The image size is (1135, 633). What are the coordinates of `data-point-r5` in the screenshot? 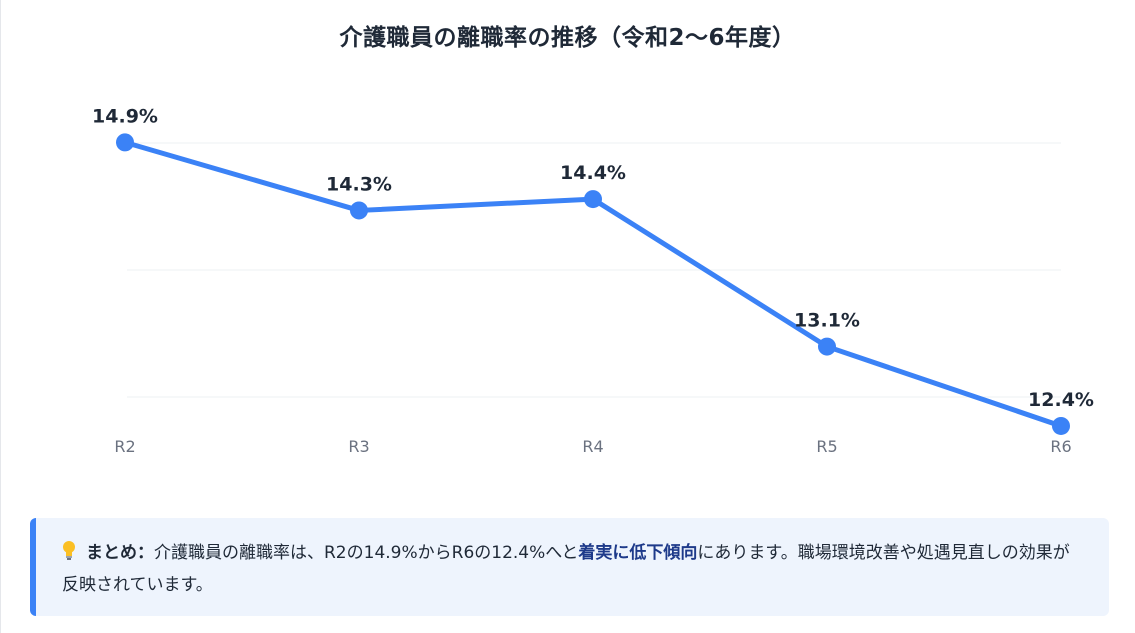 It's located at (827, 346).